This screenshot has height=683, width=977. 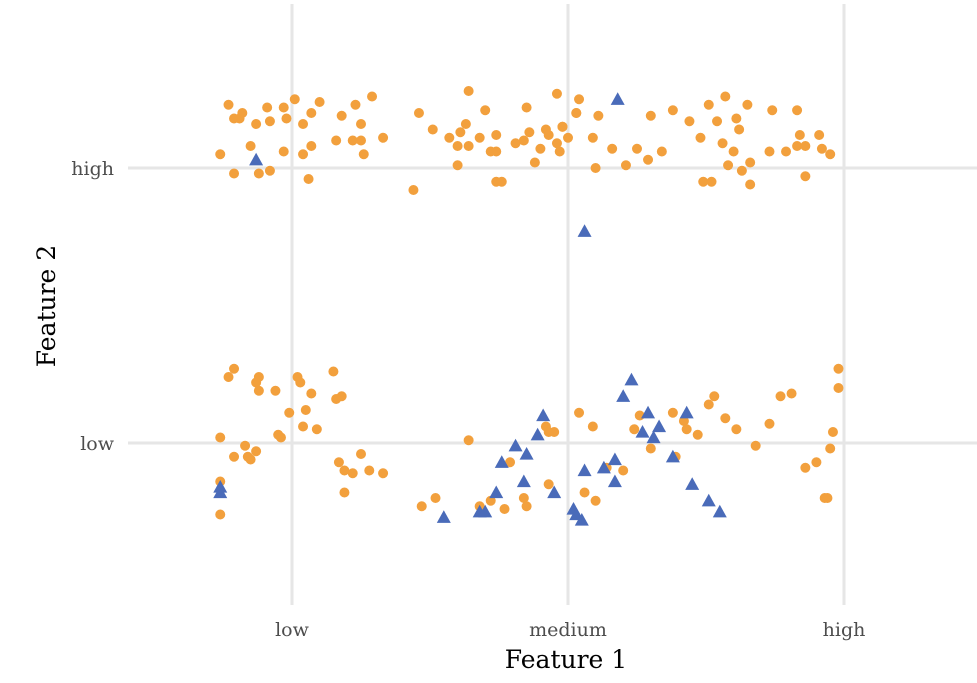 I want to click on y-tick-label: low, so click(x=97, y=444).